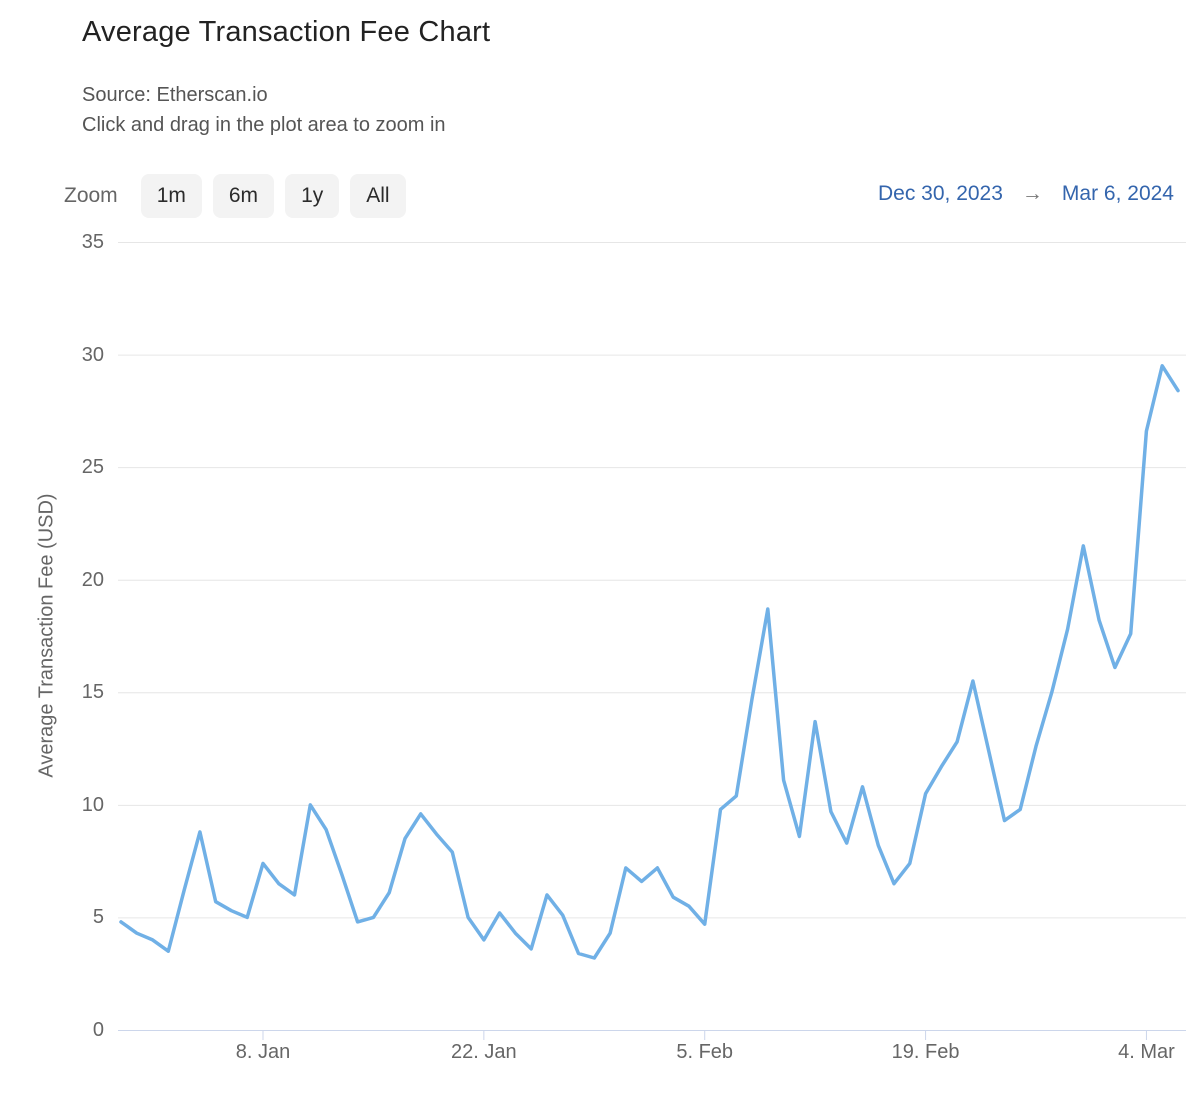  Describe the element at coordinates (1146, 1052) in the screenshot. I see `x-axis-label: 4. Mar` at that location.